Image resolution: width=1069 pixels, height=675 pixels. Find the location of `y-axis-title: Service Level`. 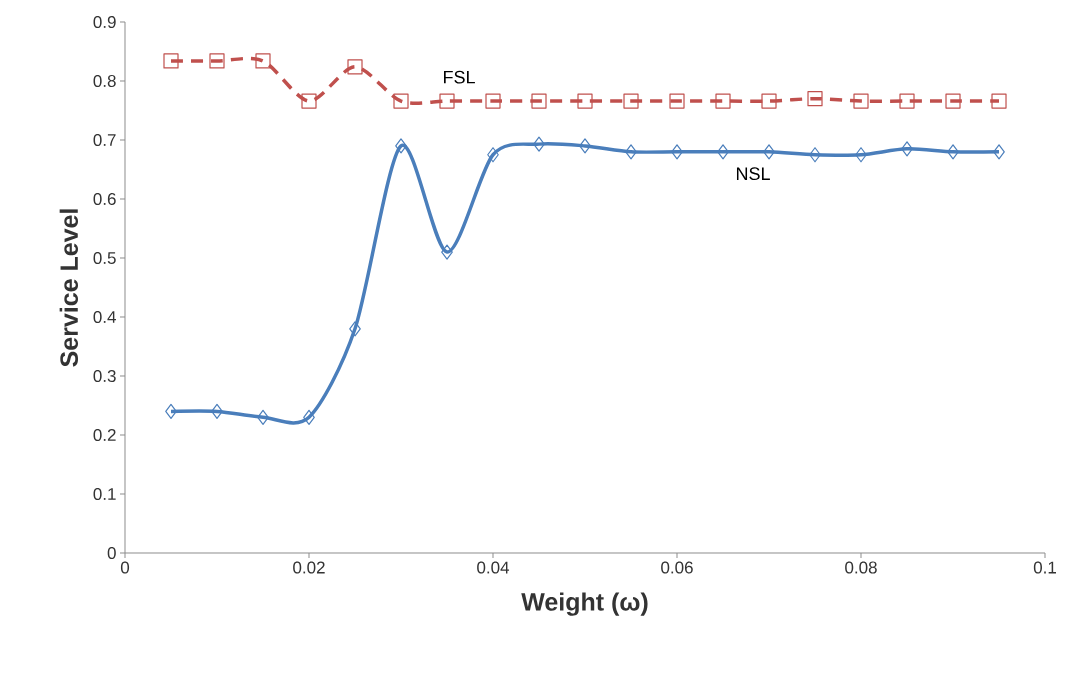

y-axis-title: Service Level is located at coordinates (69, 288).